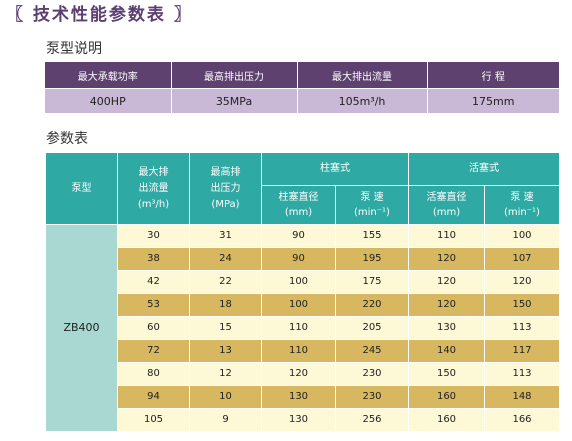 The image size is (572, 441). Describe the element at coordinates (372, 205) in the screenshot. I see `header-plunger-speed: 泵 速 (min⁻¹)` at that location.